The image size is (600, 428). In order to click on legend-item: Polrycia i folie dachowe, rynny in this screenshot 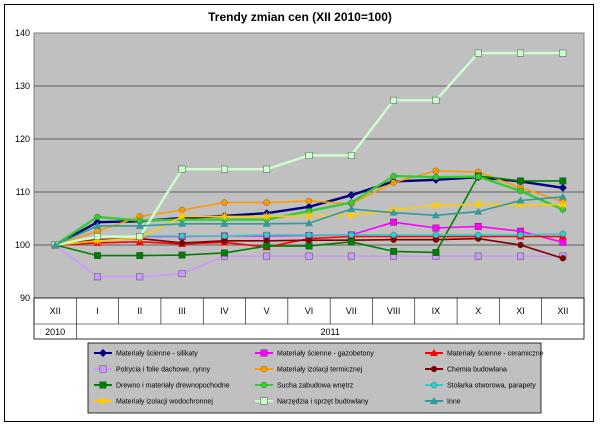, I will do `click(152, 369)`.